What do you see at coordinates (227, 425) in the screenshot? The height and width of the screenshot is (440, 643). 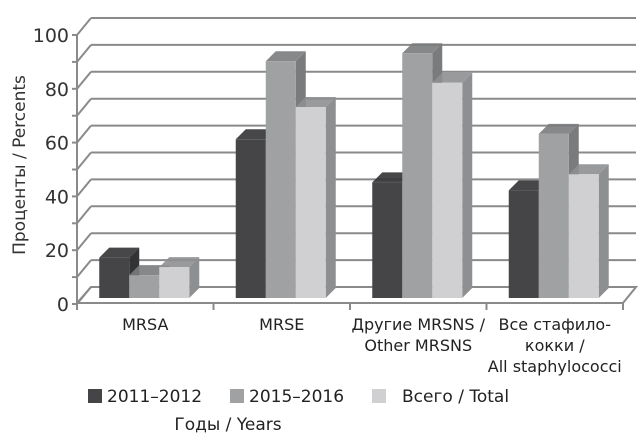 I see `x-axis-label: Годы / Years` at bounding box center [227, 425].